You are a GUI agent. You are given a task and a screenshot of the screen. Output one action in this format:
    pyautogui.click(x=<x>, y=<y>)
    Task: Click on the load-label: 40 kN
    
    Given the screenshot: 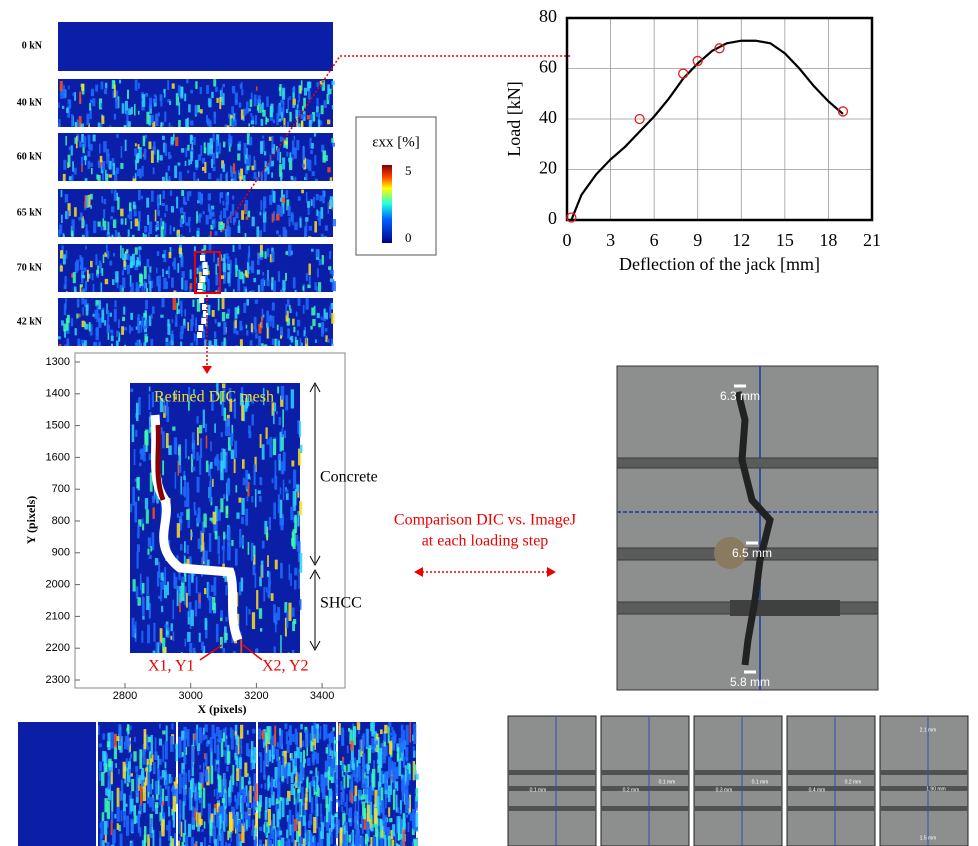 What is the action you would take?
    pyautogui.click(x=30, y=102)
    